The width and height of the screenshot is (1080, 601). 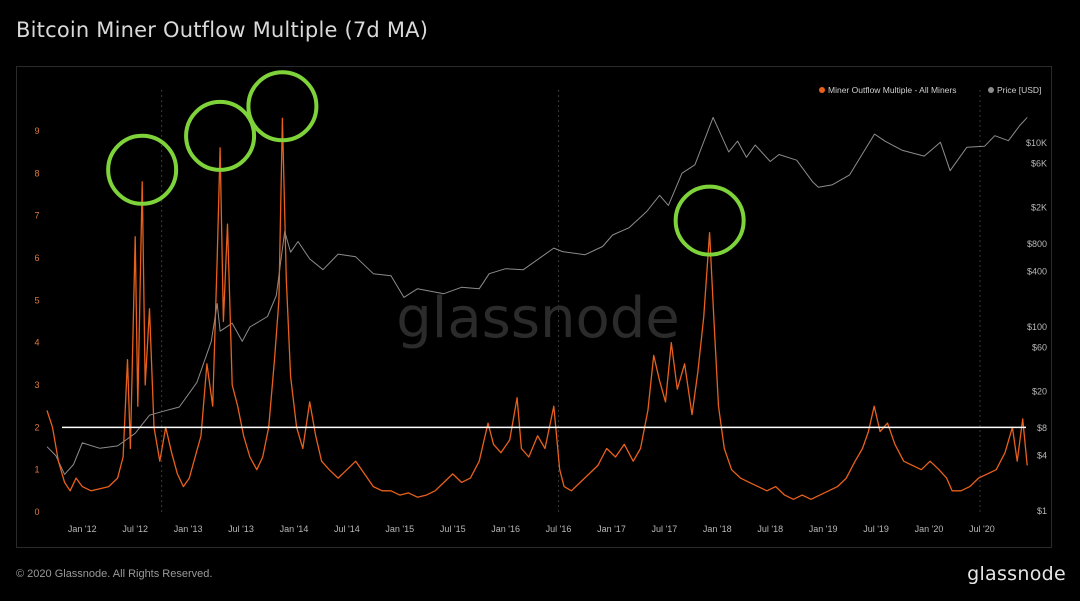 What do you see at coordinates (991, 90) in the screenshot?
I see `legend-swatch-price` at bounding box center [991, 90].